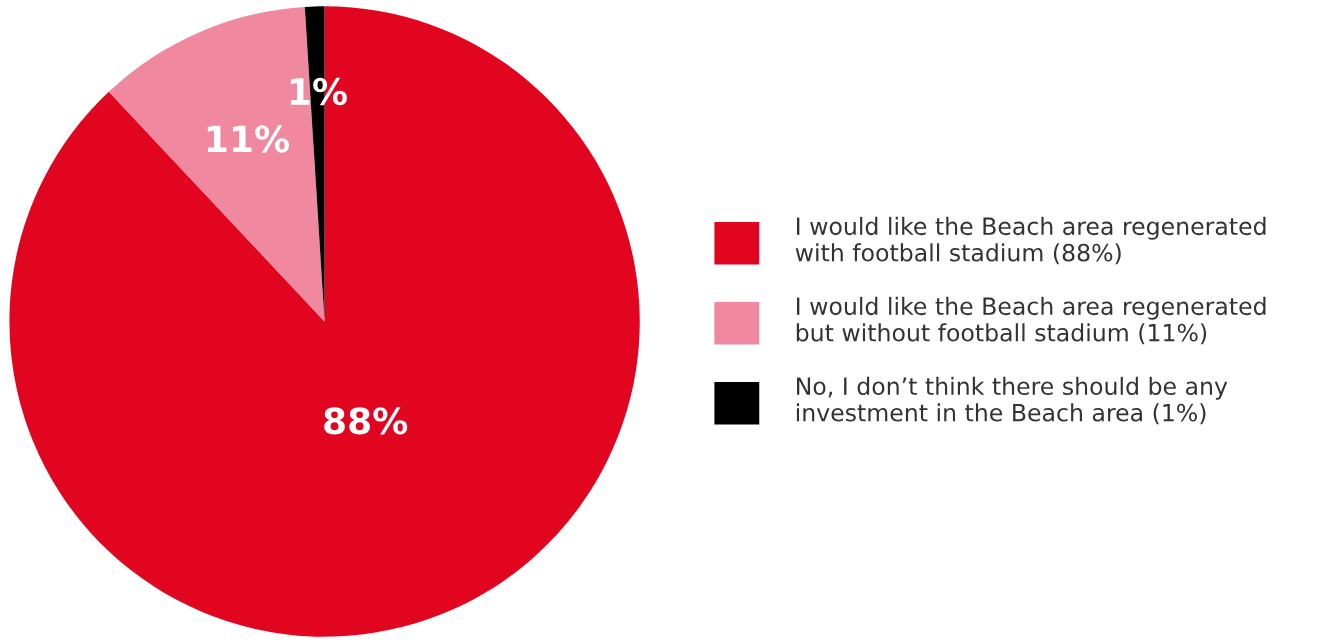 The height and width of the screenshot is (643, 1333). I want to click on data-label: 11%, so click(248, 139).